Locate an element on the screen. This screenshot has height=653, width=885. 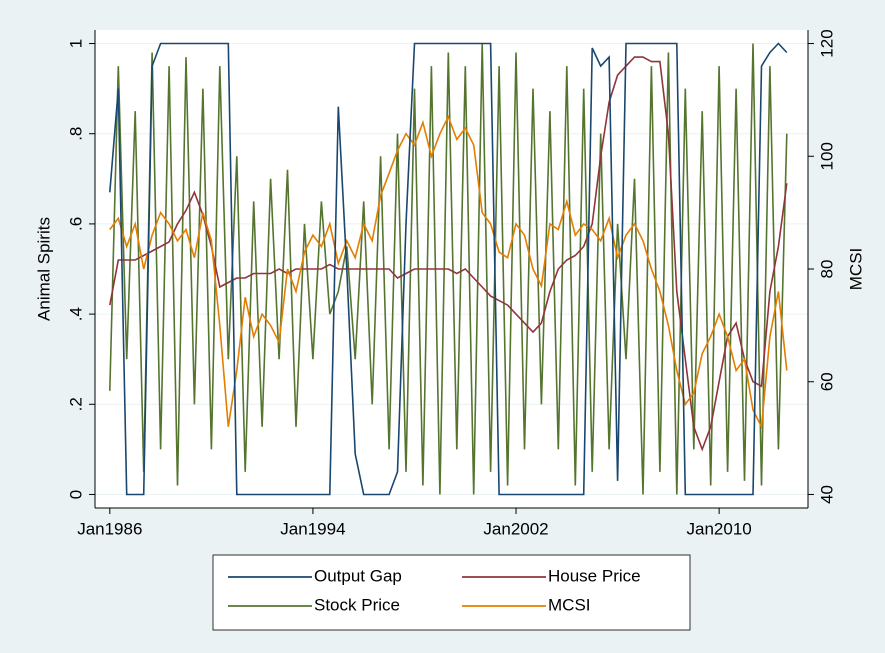
x-tick-label: Jan1994 is located at coordinates (312, 528).